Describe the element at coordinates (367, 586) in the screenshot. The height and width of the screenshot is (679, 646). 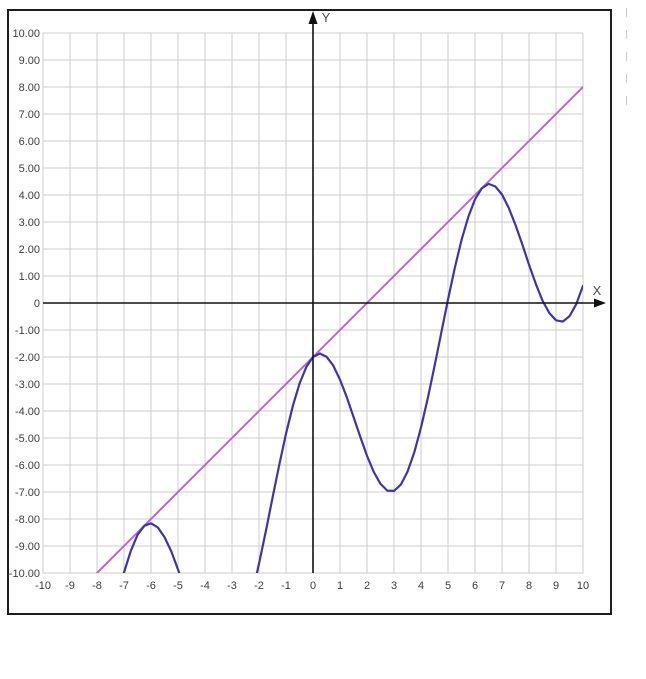
I see `x-tick-label: 2` at that location.